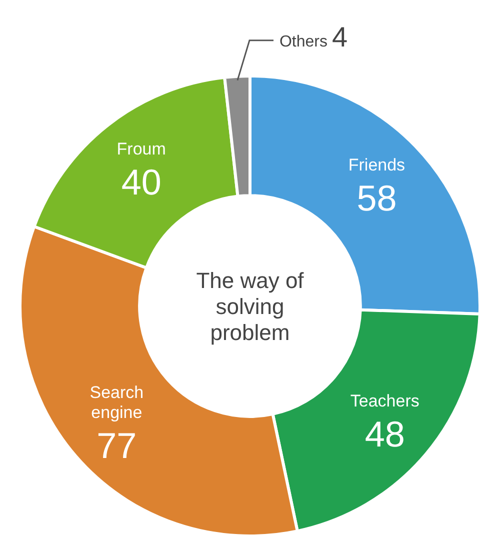 The width and height of the screenshot is (498, 550). Describe the element at coordinates (141, 148) in the screenshot. I see `slice-label: Froum` at that location.